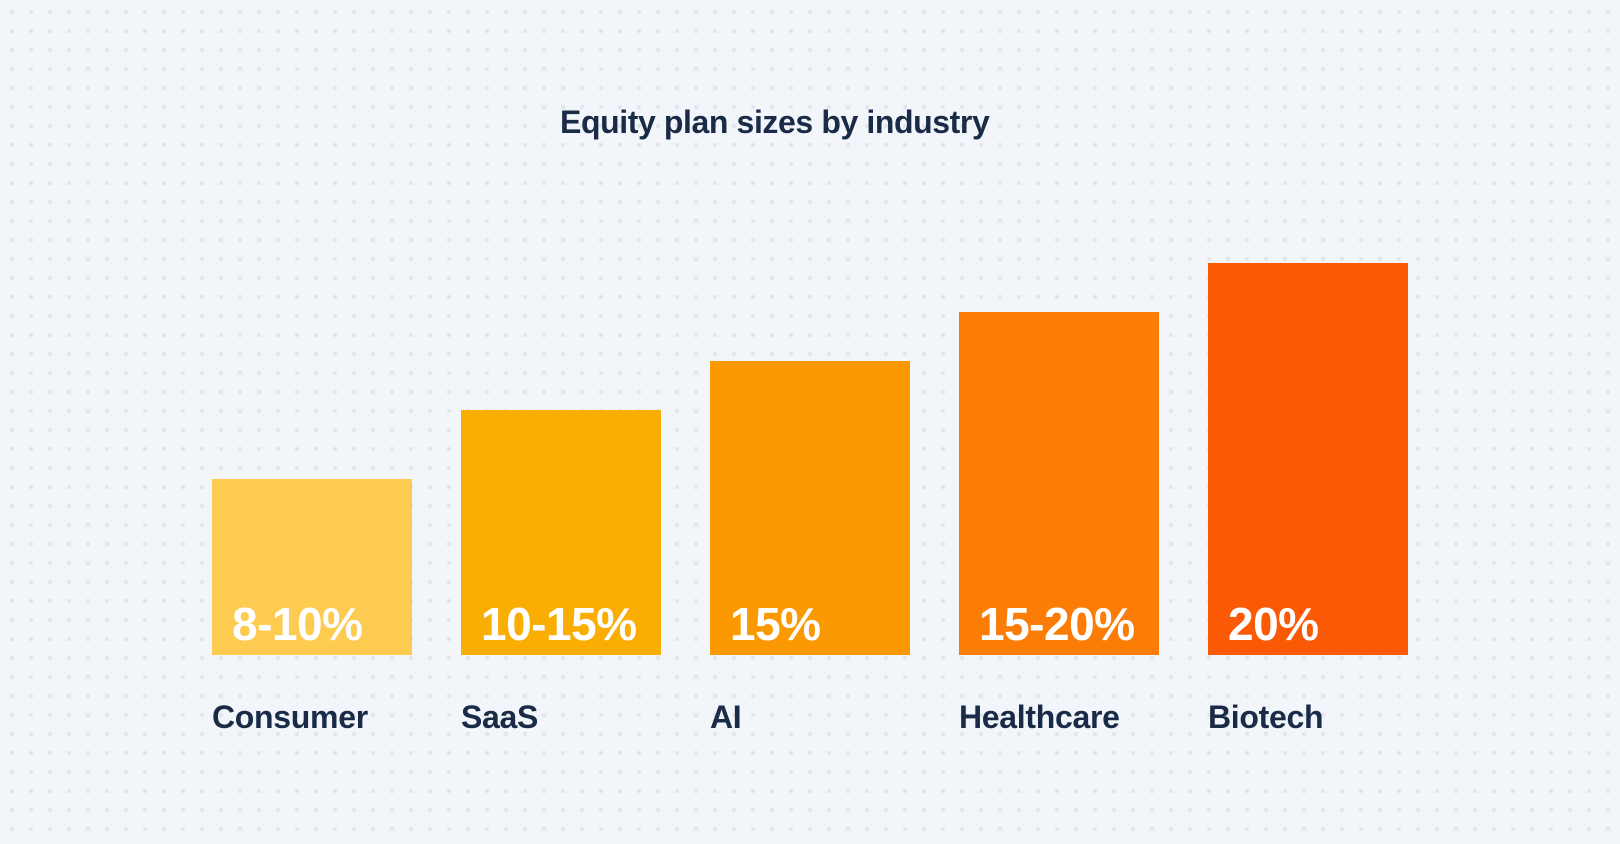 The width and height of the screenshot is (1620, 844). Describe the element at coordinates (561, 532) in the screenshot. I see `bar-saas: 10-15%` at that location.